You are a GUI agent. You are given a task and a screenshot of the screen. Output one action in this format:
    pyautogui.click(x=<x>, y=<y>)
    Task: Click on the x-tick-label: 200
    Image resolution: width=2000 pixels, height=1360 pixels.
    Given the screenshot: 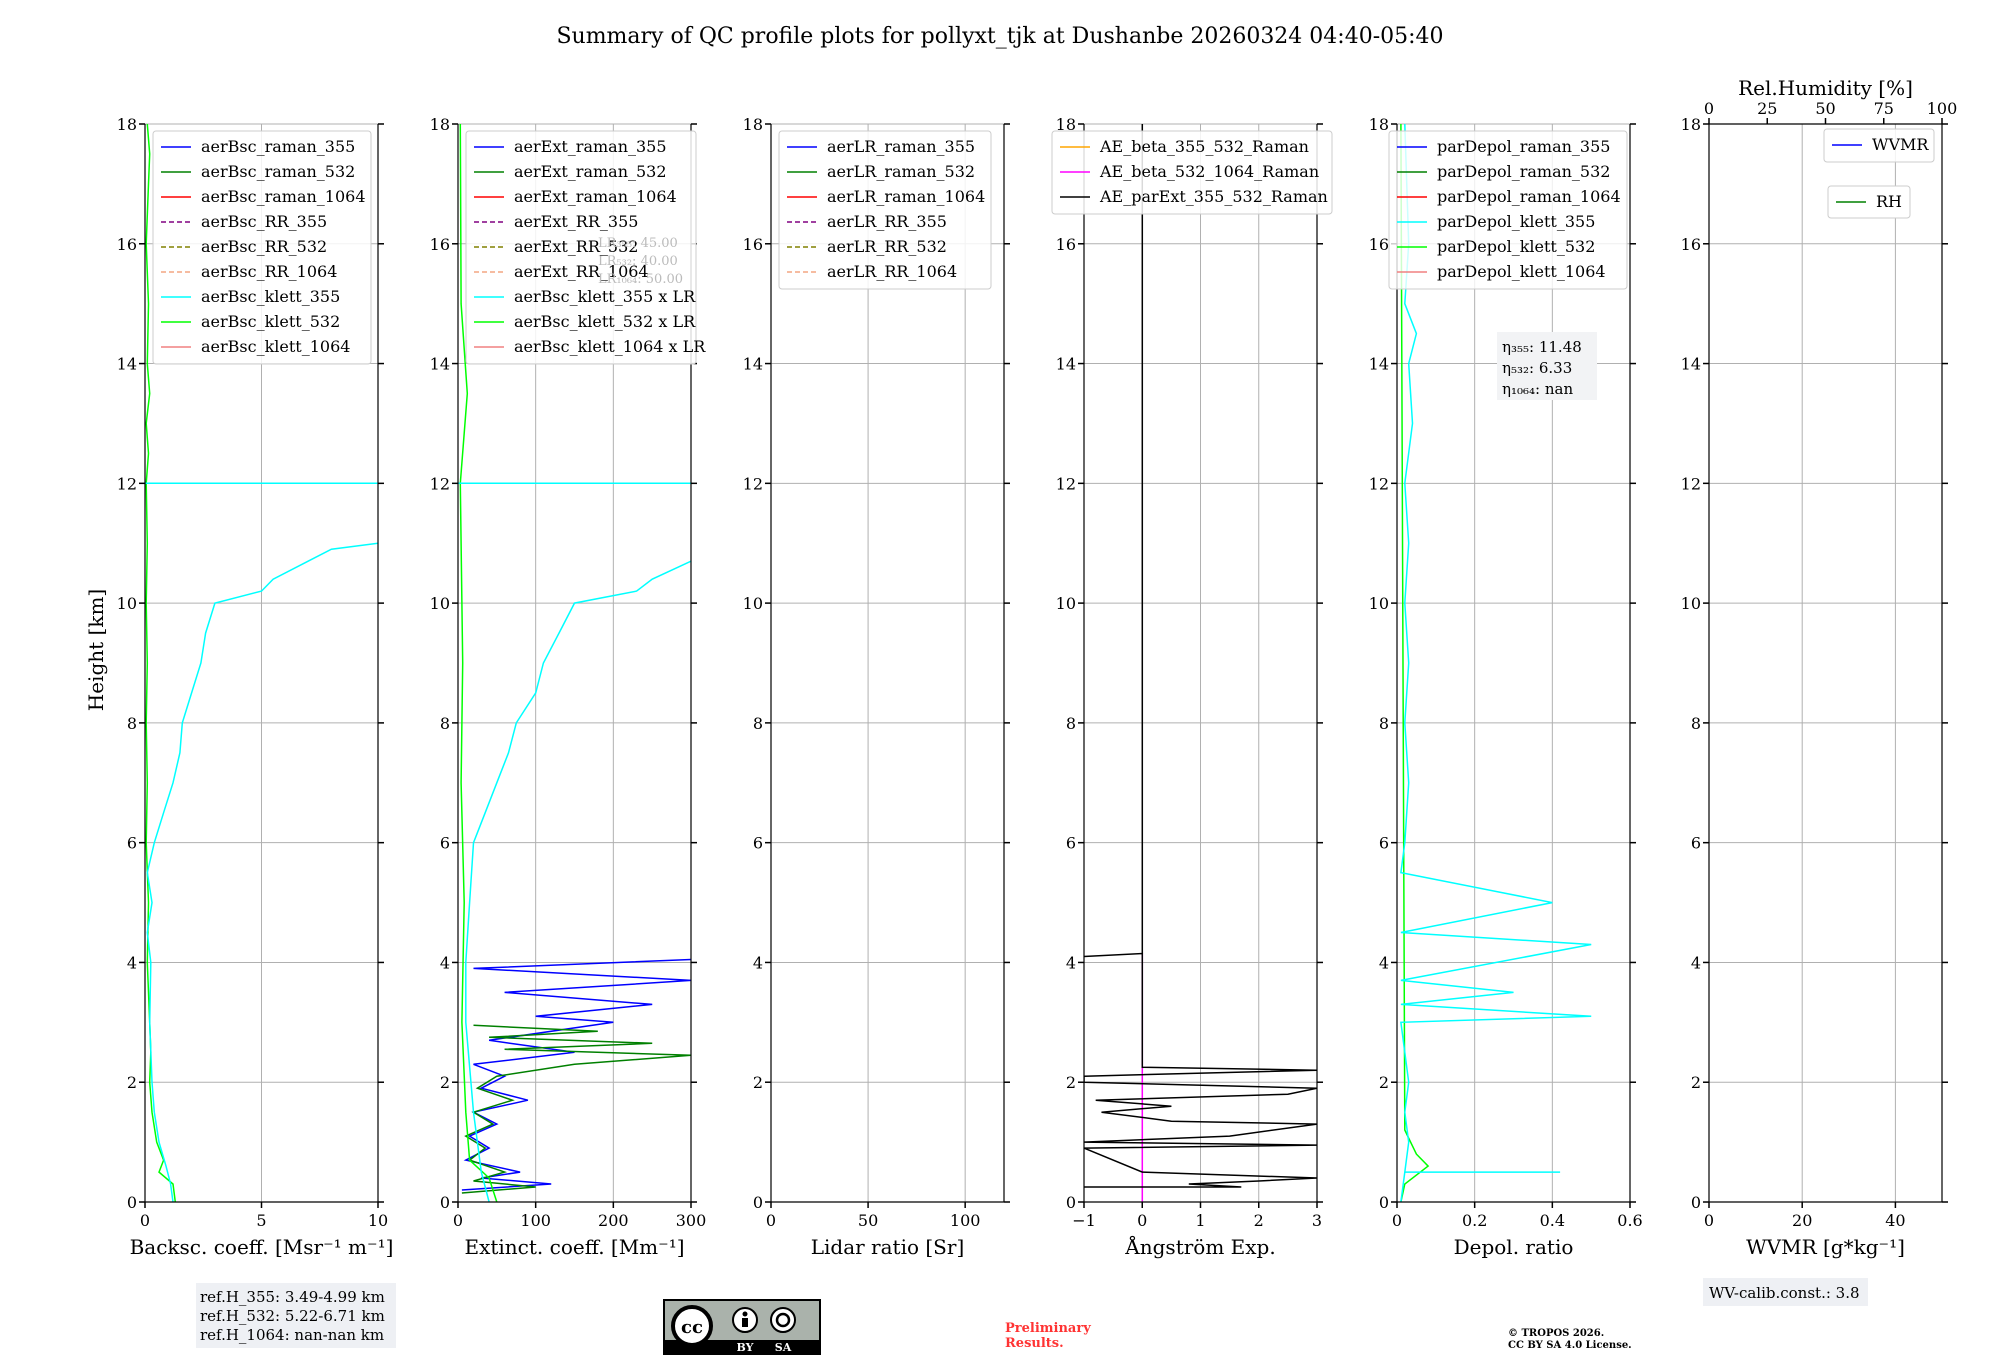 What is the action you would take?
    pyautogui.click(x=613, y=1220)
    